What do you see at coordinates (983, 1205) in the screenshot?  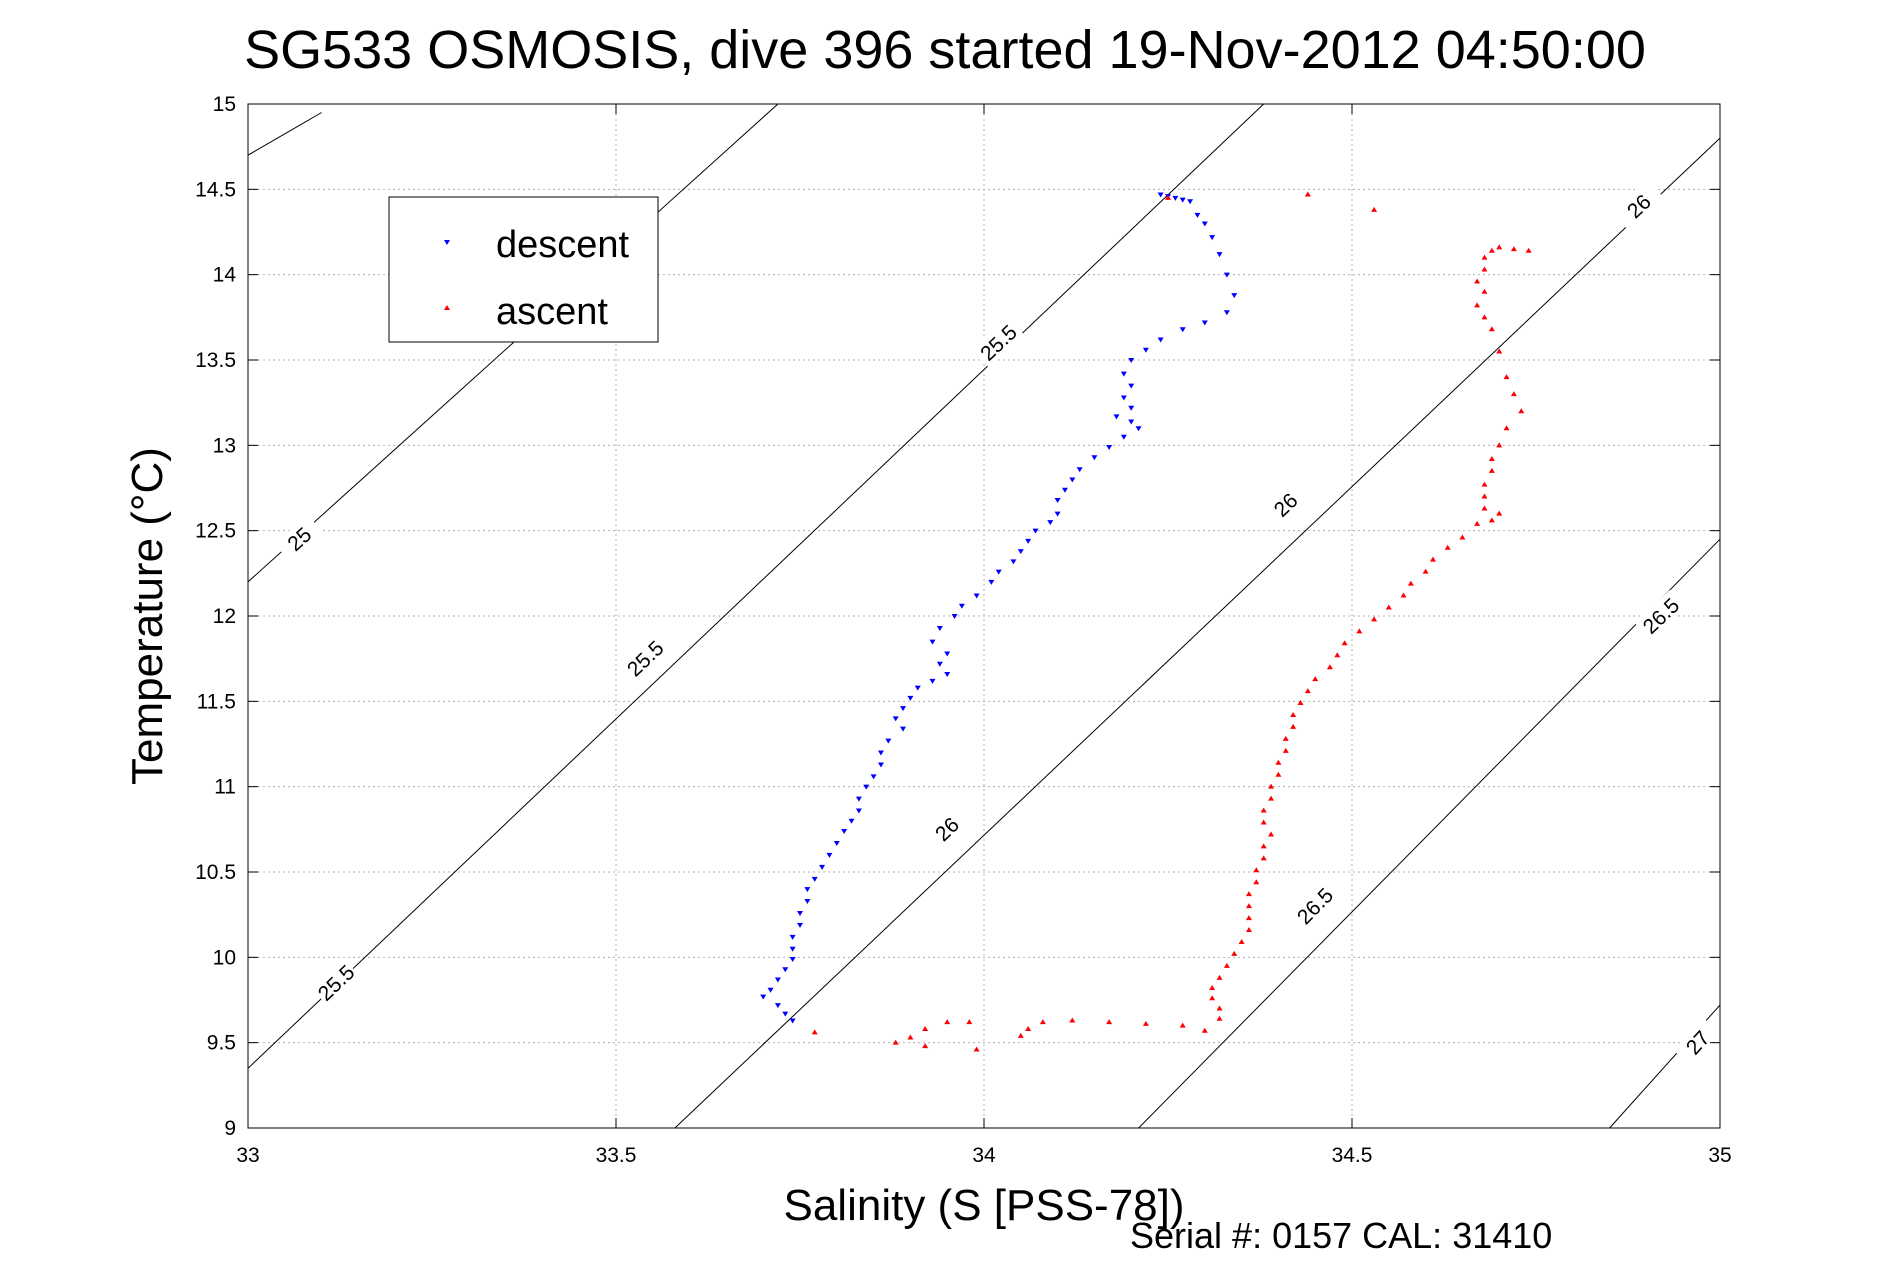 I see `x-axis-label: Salinity (S [PSS-78])` at bounding box center [983, 1205].